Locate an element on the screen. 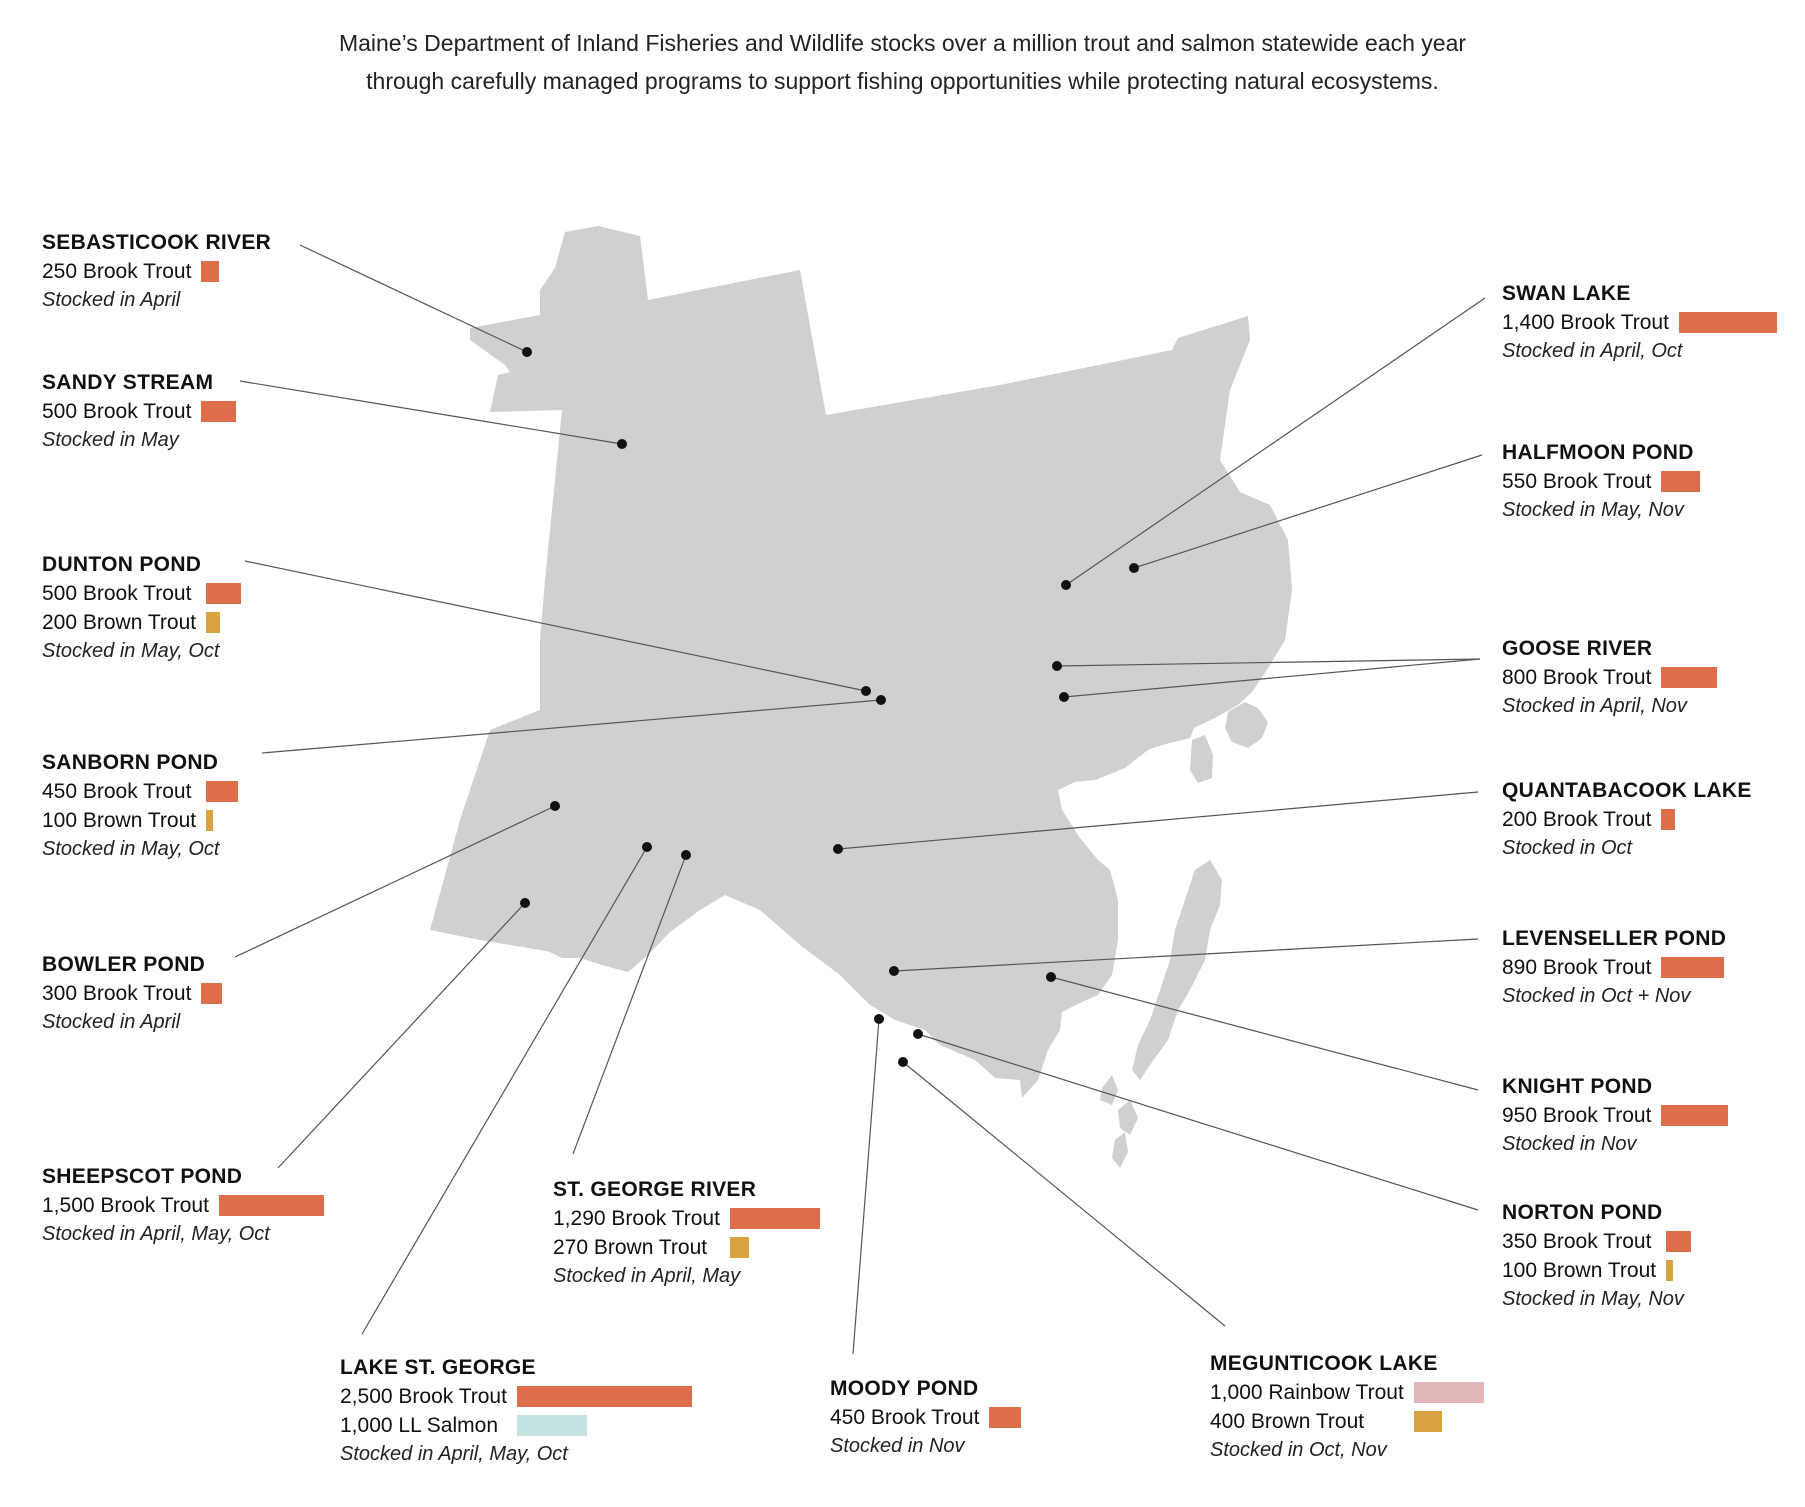 The image size is (1805, 1507). stock-row: 550 Brook Trout is located at coordinates (1601, 481).